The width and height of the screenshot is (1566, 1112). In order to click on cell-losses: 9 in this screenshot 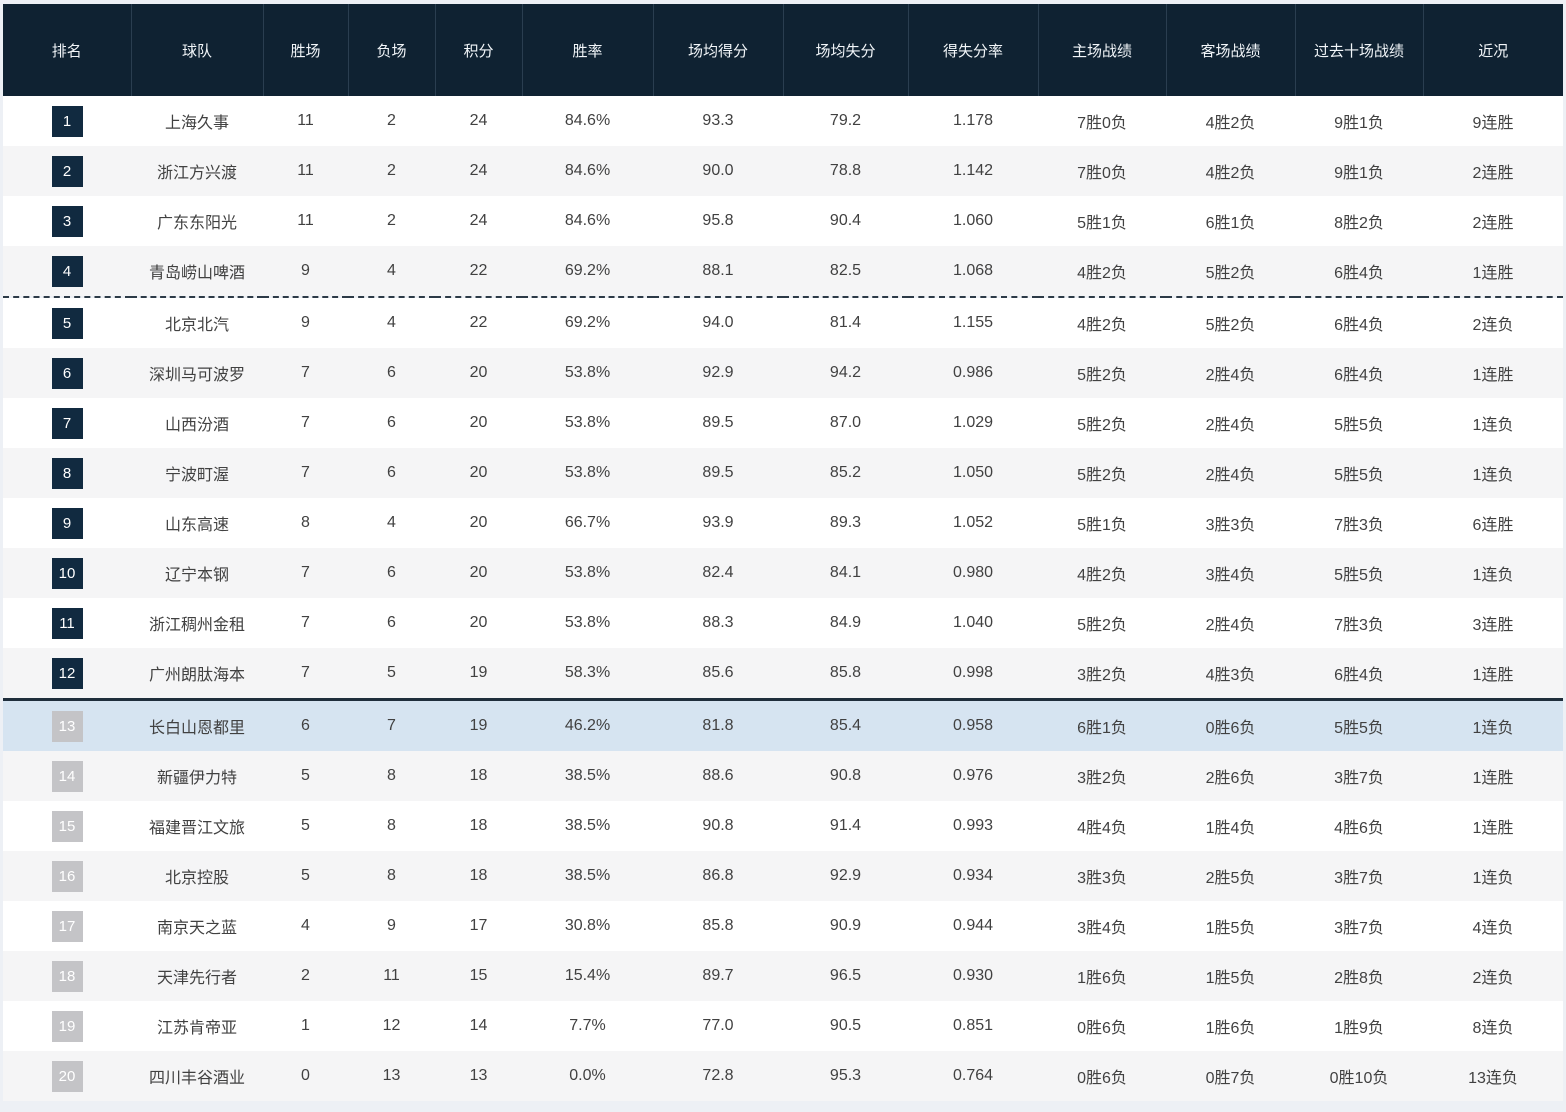, I will do `click(391, 925)`.